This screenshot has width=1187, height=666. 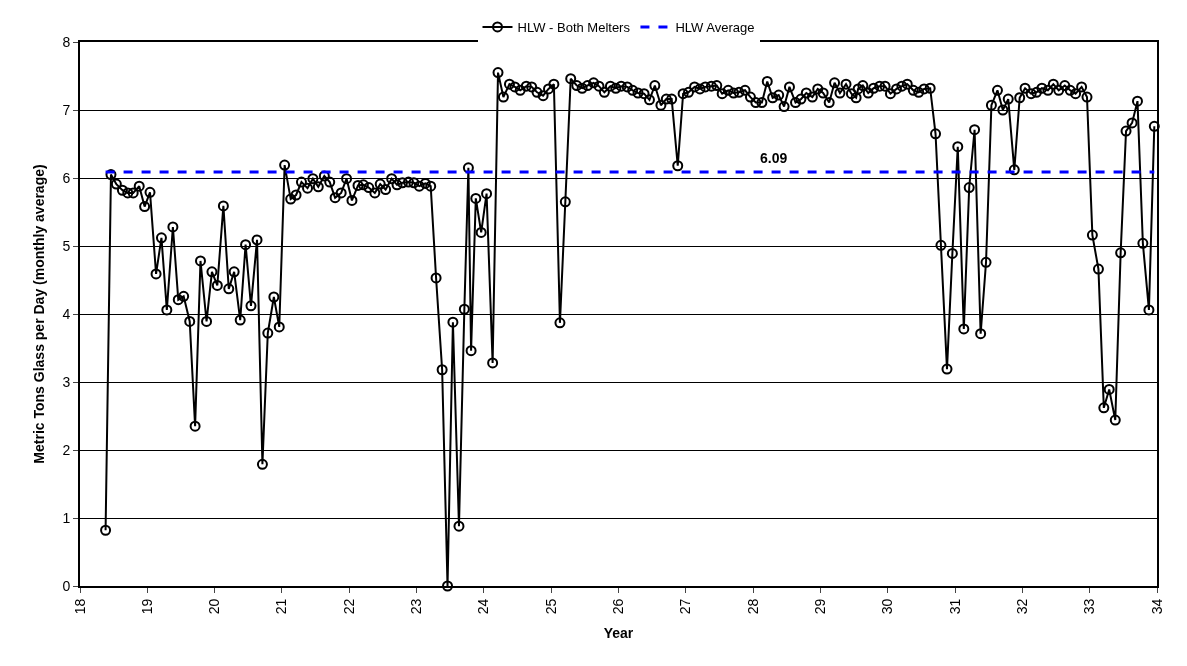 What do you see at coordinates (774, 158) in the screenshot?
I see `annotation: 6.09` at bounding box center [774, 158].